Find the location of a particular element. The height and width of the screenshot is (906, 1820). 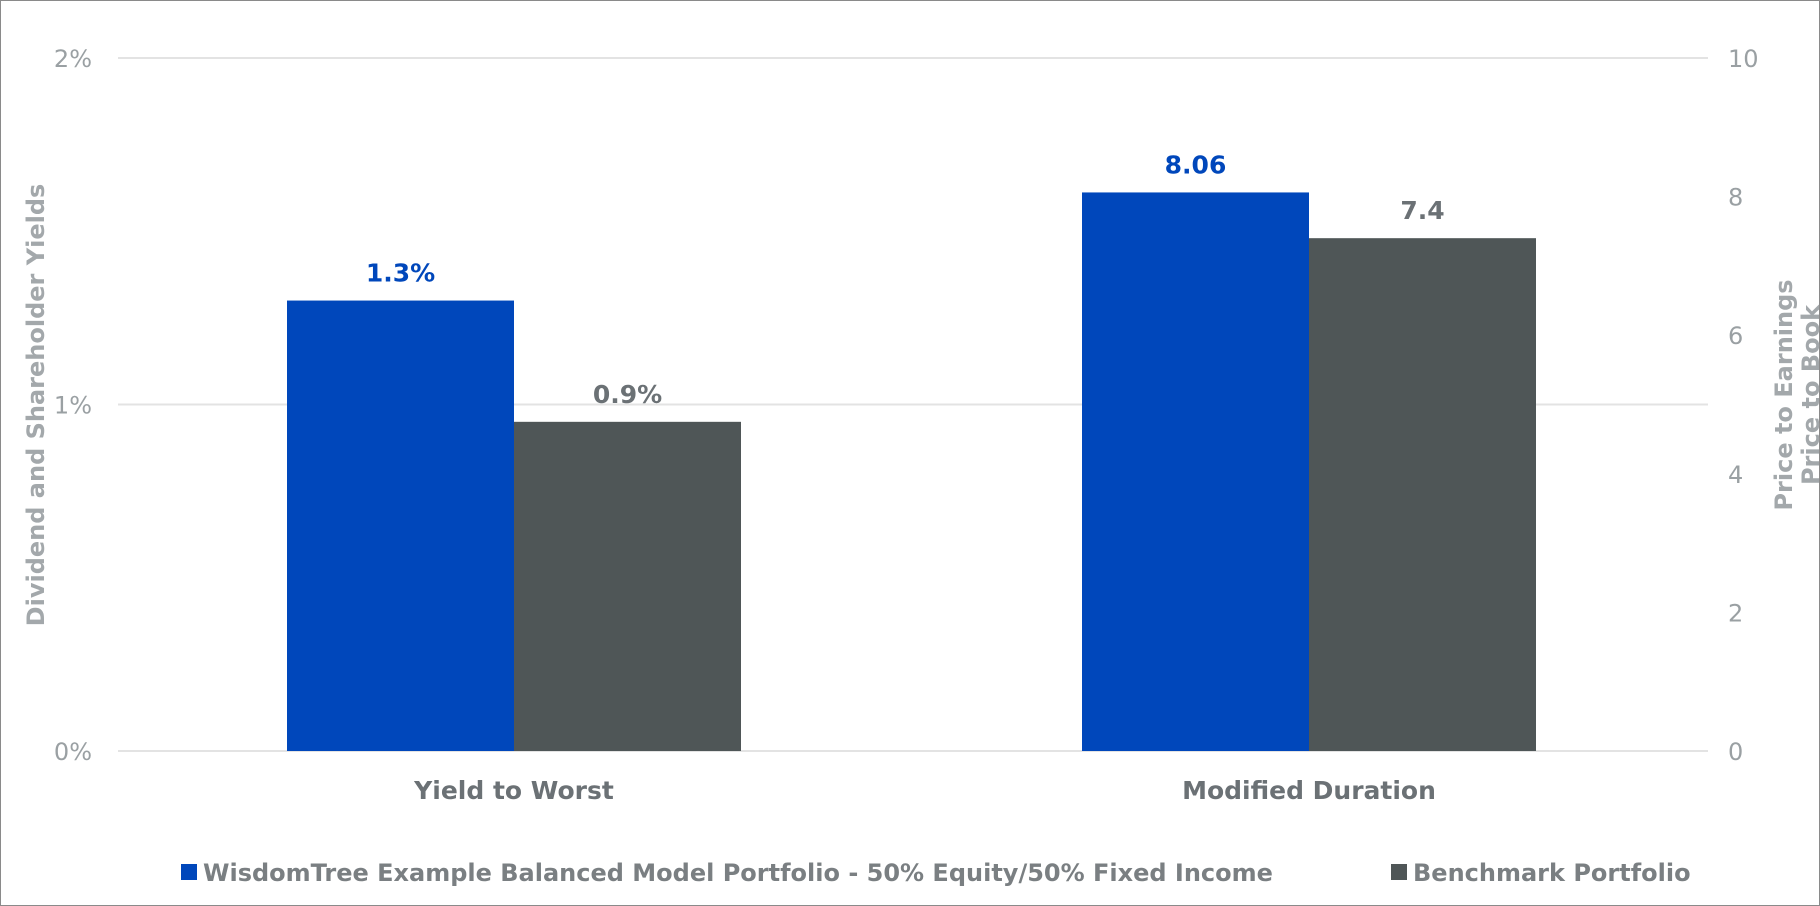

data-label: 8.06 is located at coordinates (1196, 164).